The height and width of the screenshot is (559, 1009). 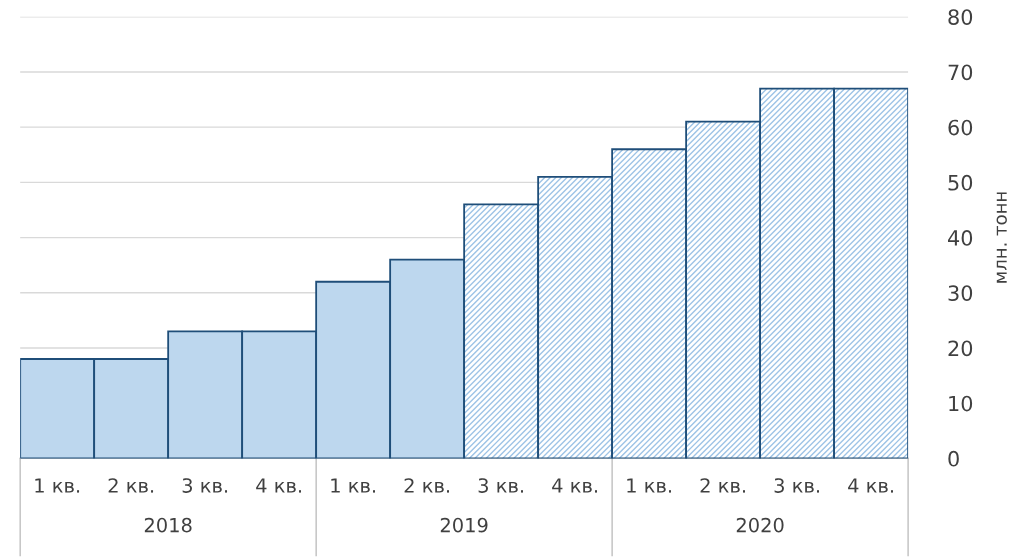 I want to click on y-tick-label: 40, so click(x=960, y=238).